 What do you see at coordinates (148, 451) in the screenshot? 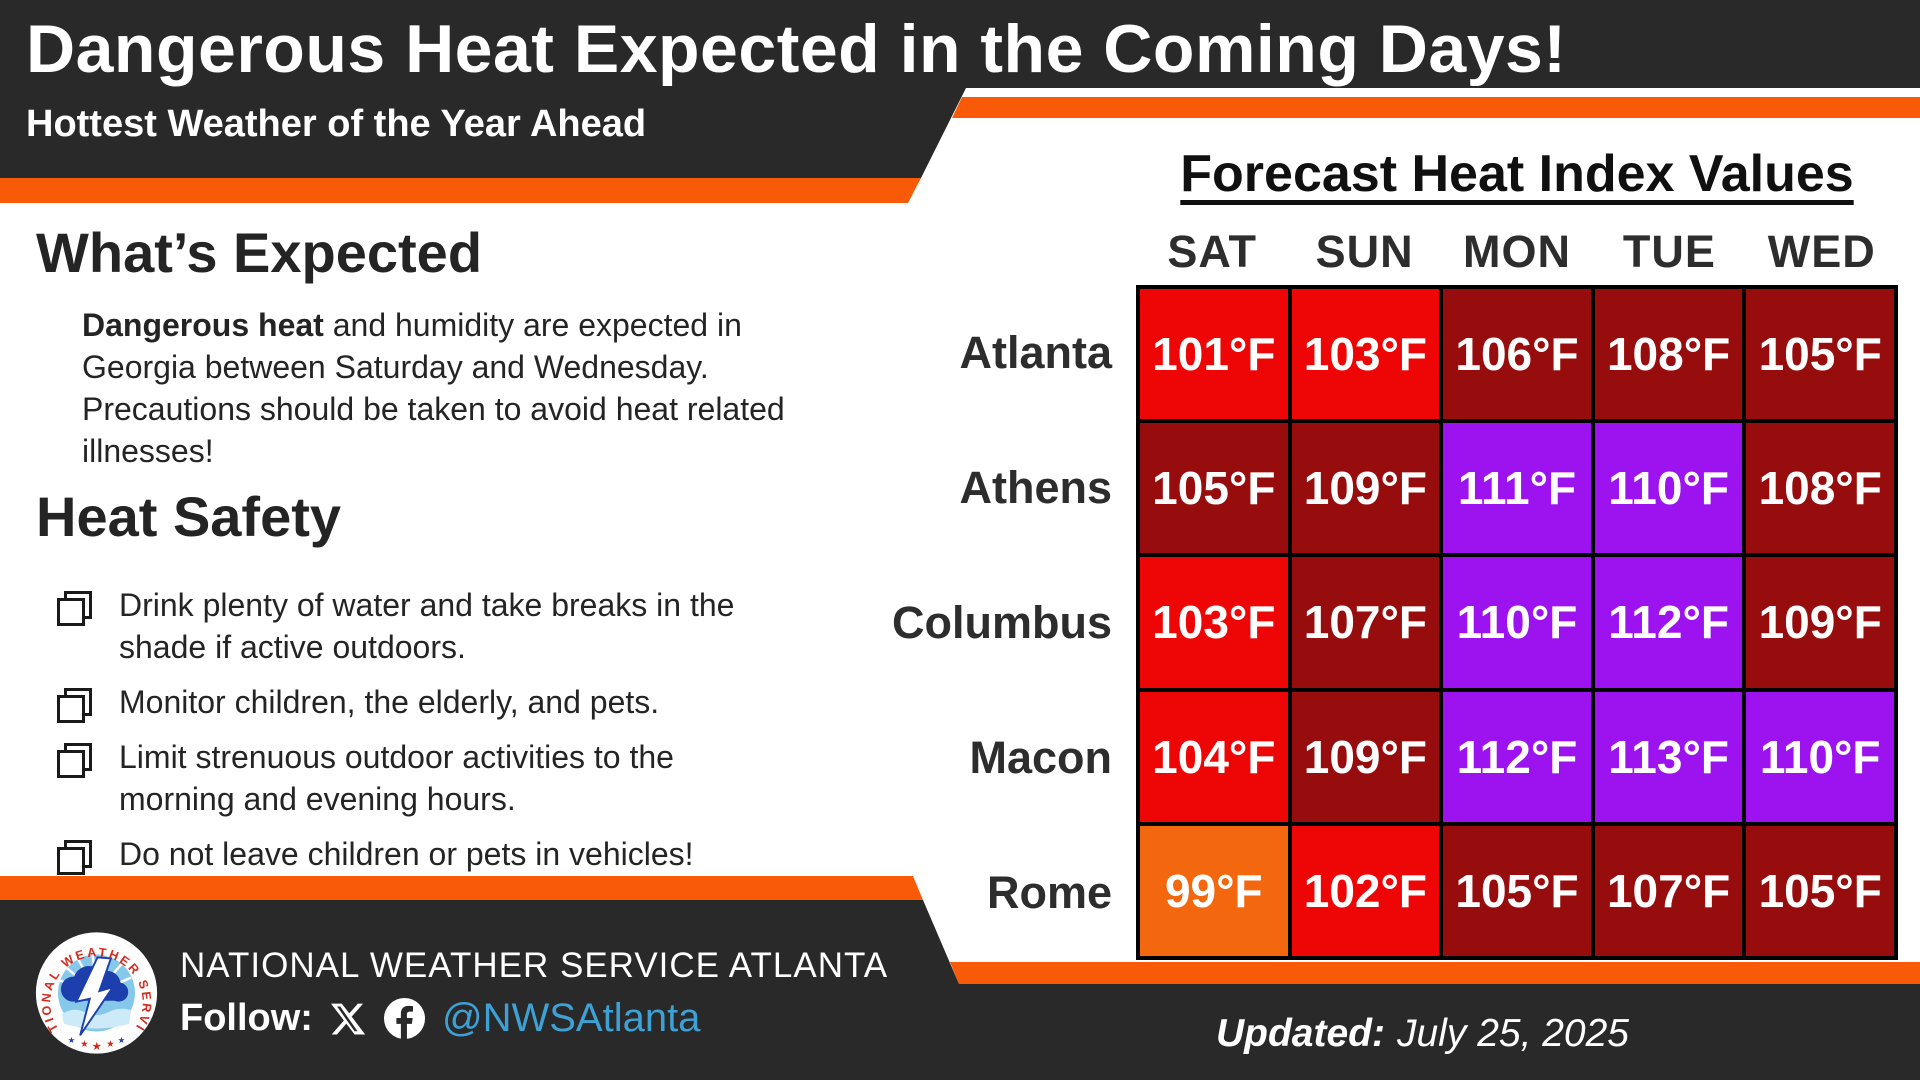
I see `paragraph-line: illnesses!` at bounding box center [148, 451].